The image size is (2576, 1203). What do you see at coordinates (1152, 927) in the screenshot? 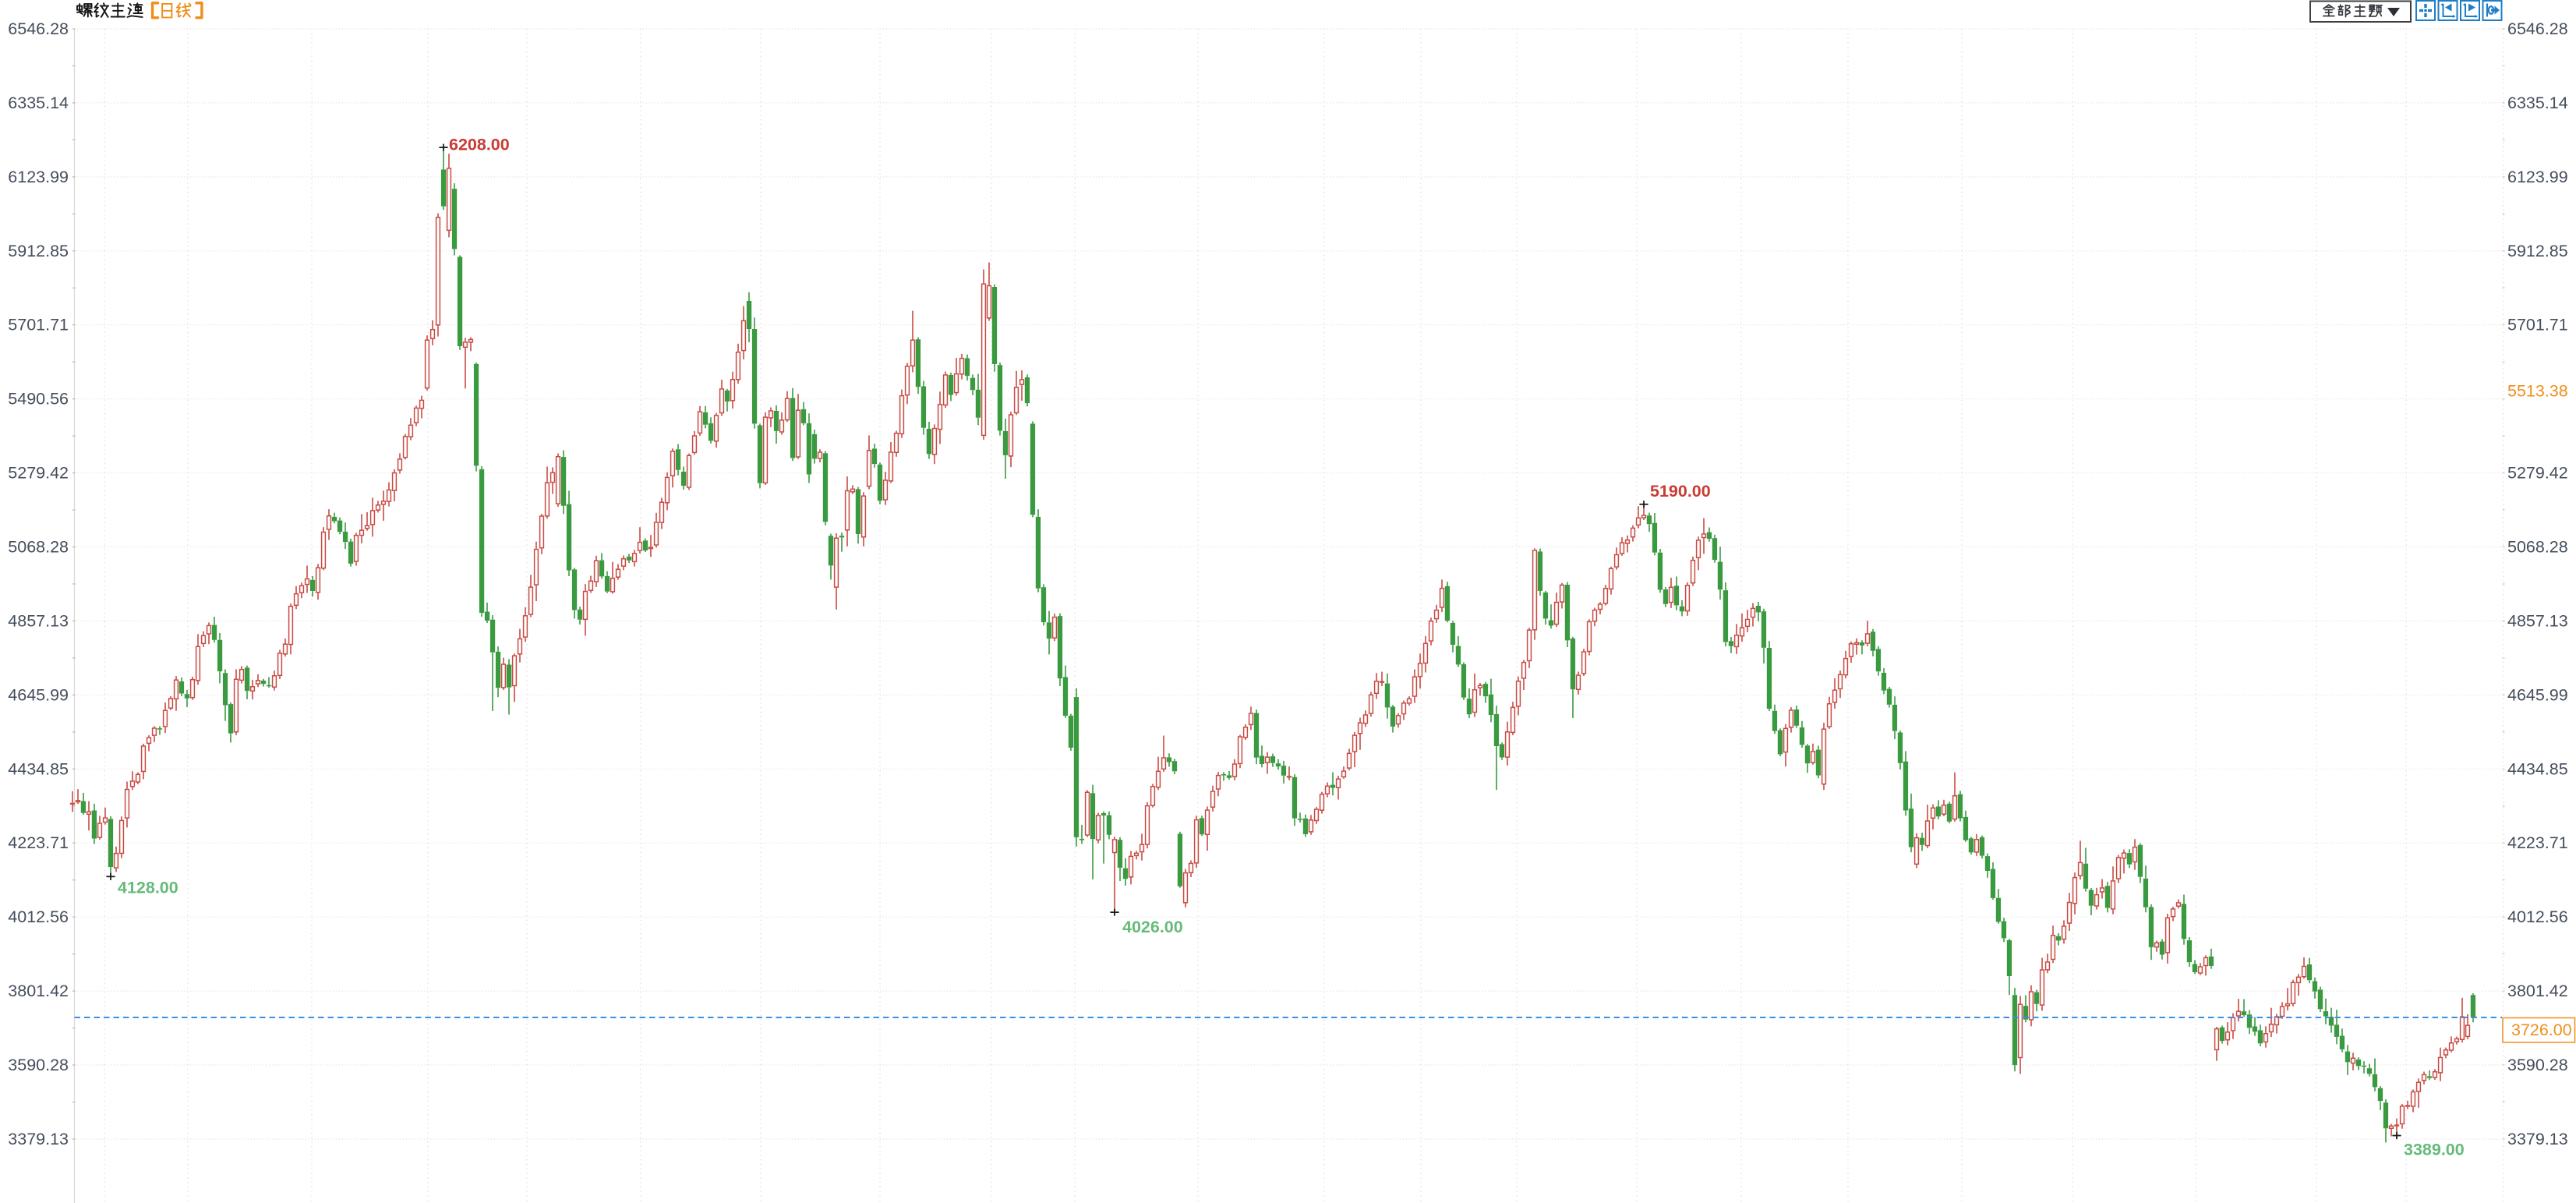
I see `svg-text: 4026.00` at bounding box center [1152, 927].